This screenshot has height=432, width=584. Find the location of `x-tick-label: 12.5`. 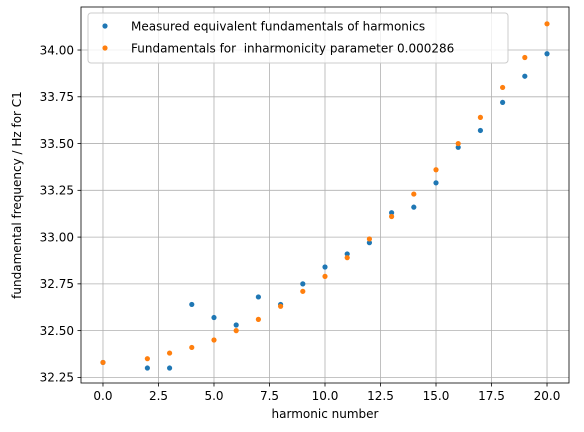

x-tick-label: 12.5 is located at coordinates (380, 396).